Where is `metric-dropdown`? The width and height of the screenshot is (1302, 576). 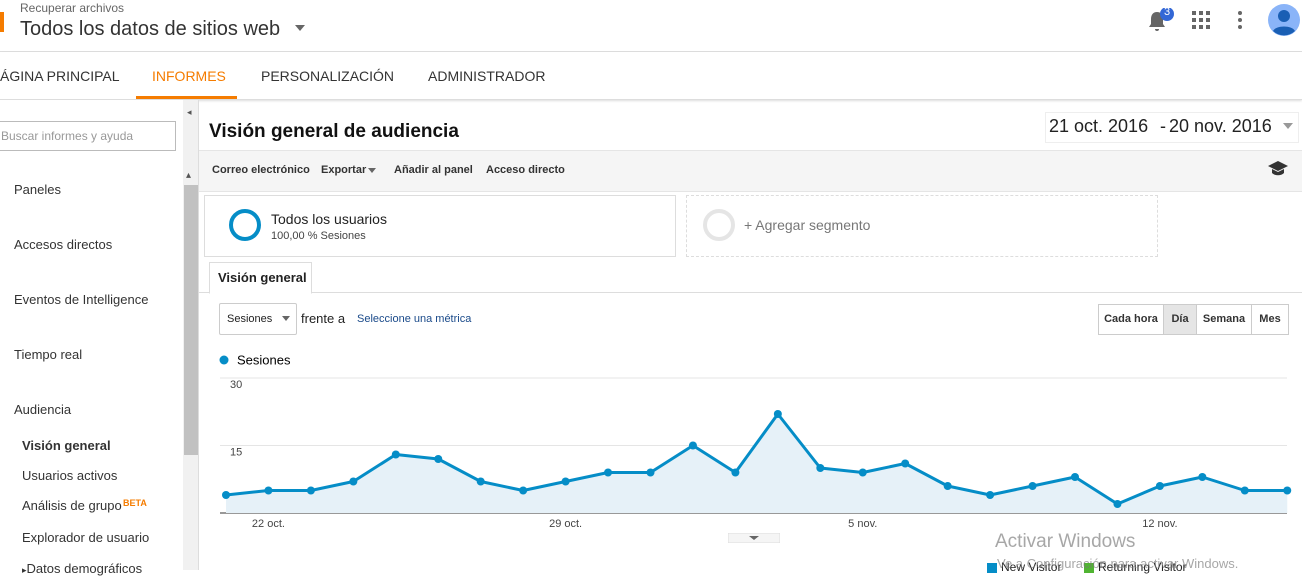
metric-dropdown is located at coordinates (258, 319).